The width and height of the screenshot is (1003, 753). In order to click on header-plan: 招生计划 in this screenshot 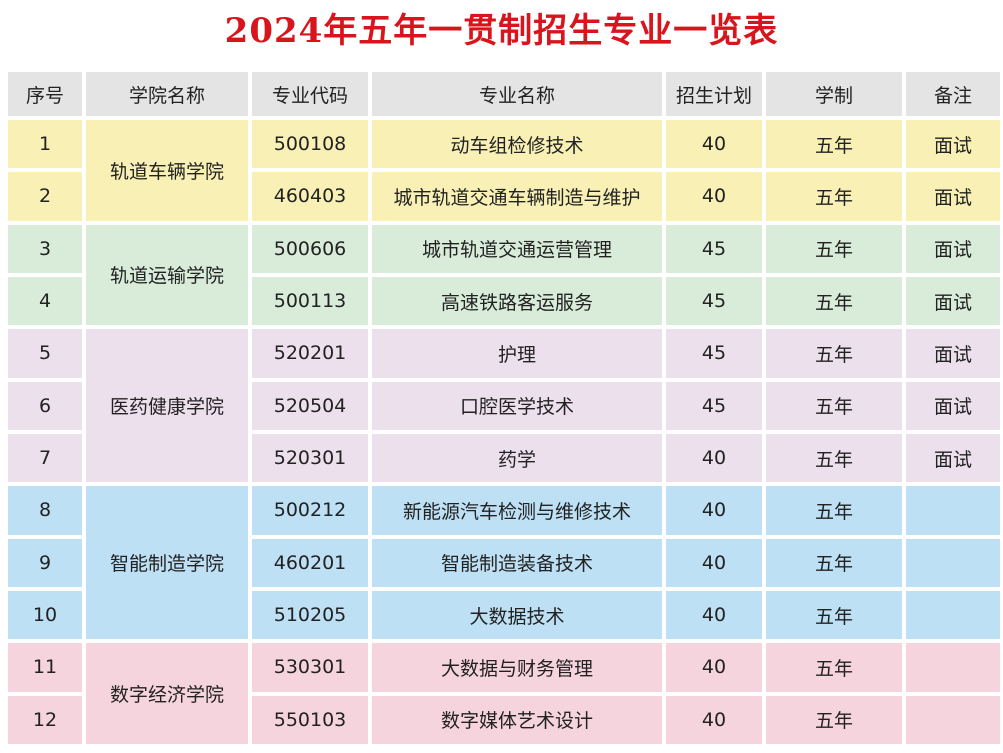, I will do `click(714, 94)`.